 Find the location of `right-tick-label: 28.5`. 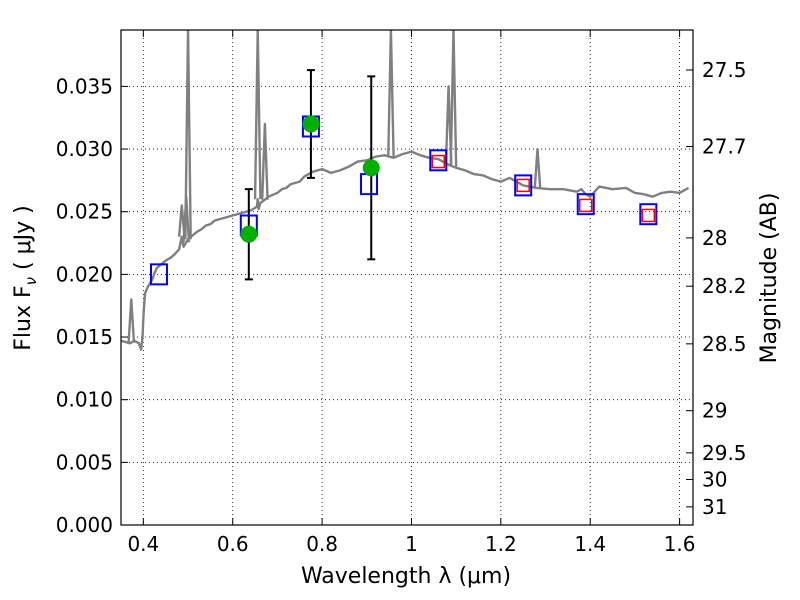

right-tick-label: 28.5 is located at coordinates (724, 344).